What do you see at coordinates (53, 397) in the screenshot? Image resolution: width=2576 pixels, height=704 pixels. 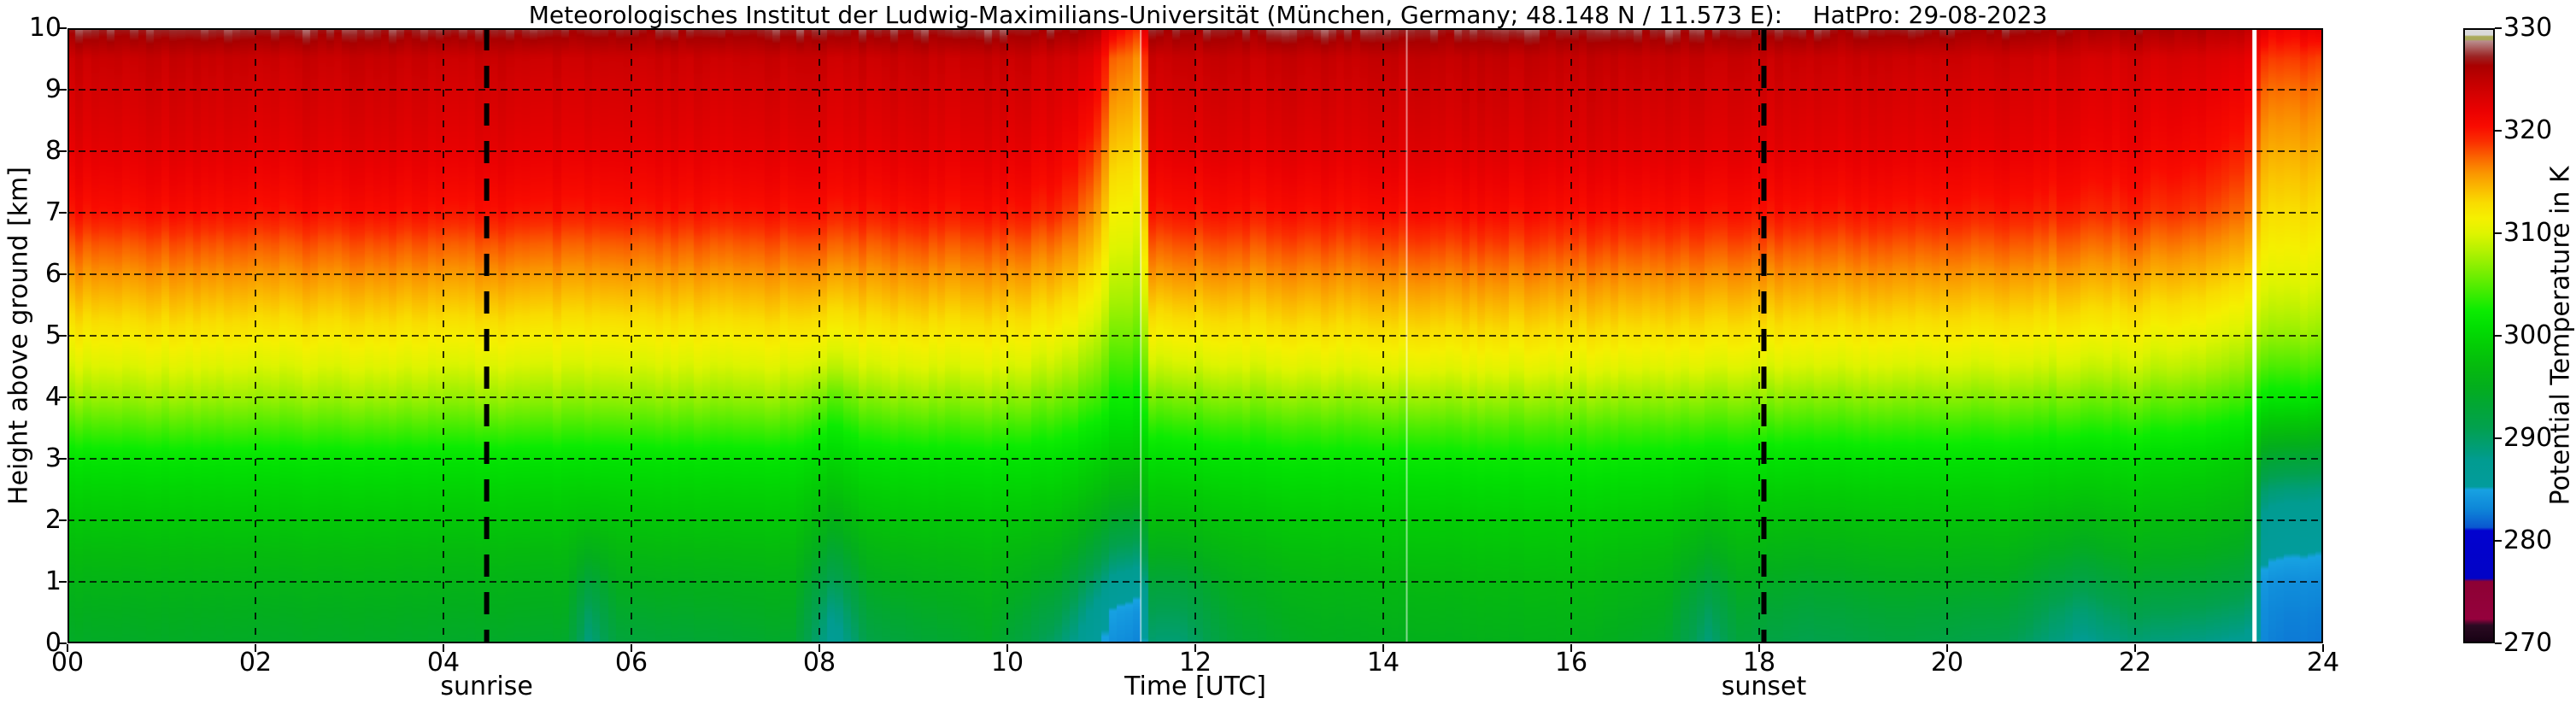 I see `y-tick-label-4: 4` at bounding box center [53, 397].